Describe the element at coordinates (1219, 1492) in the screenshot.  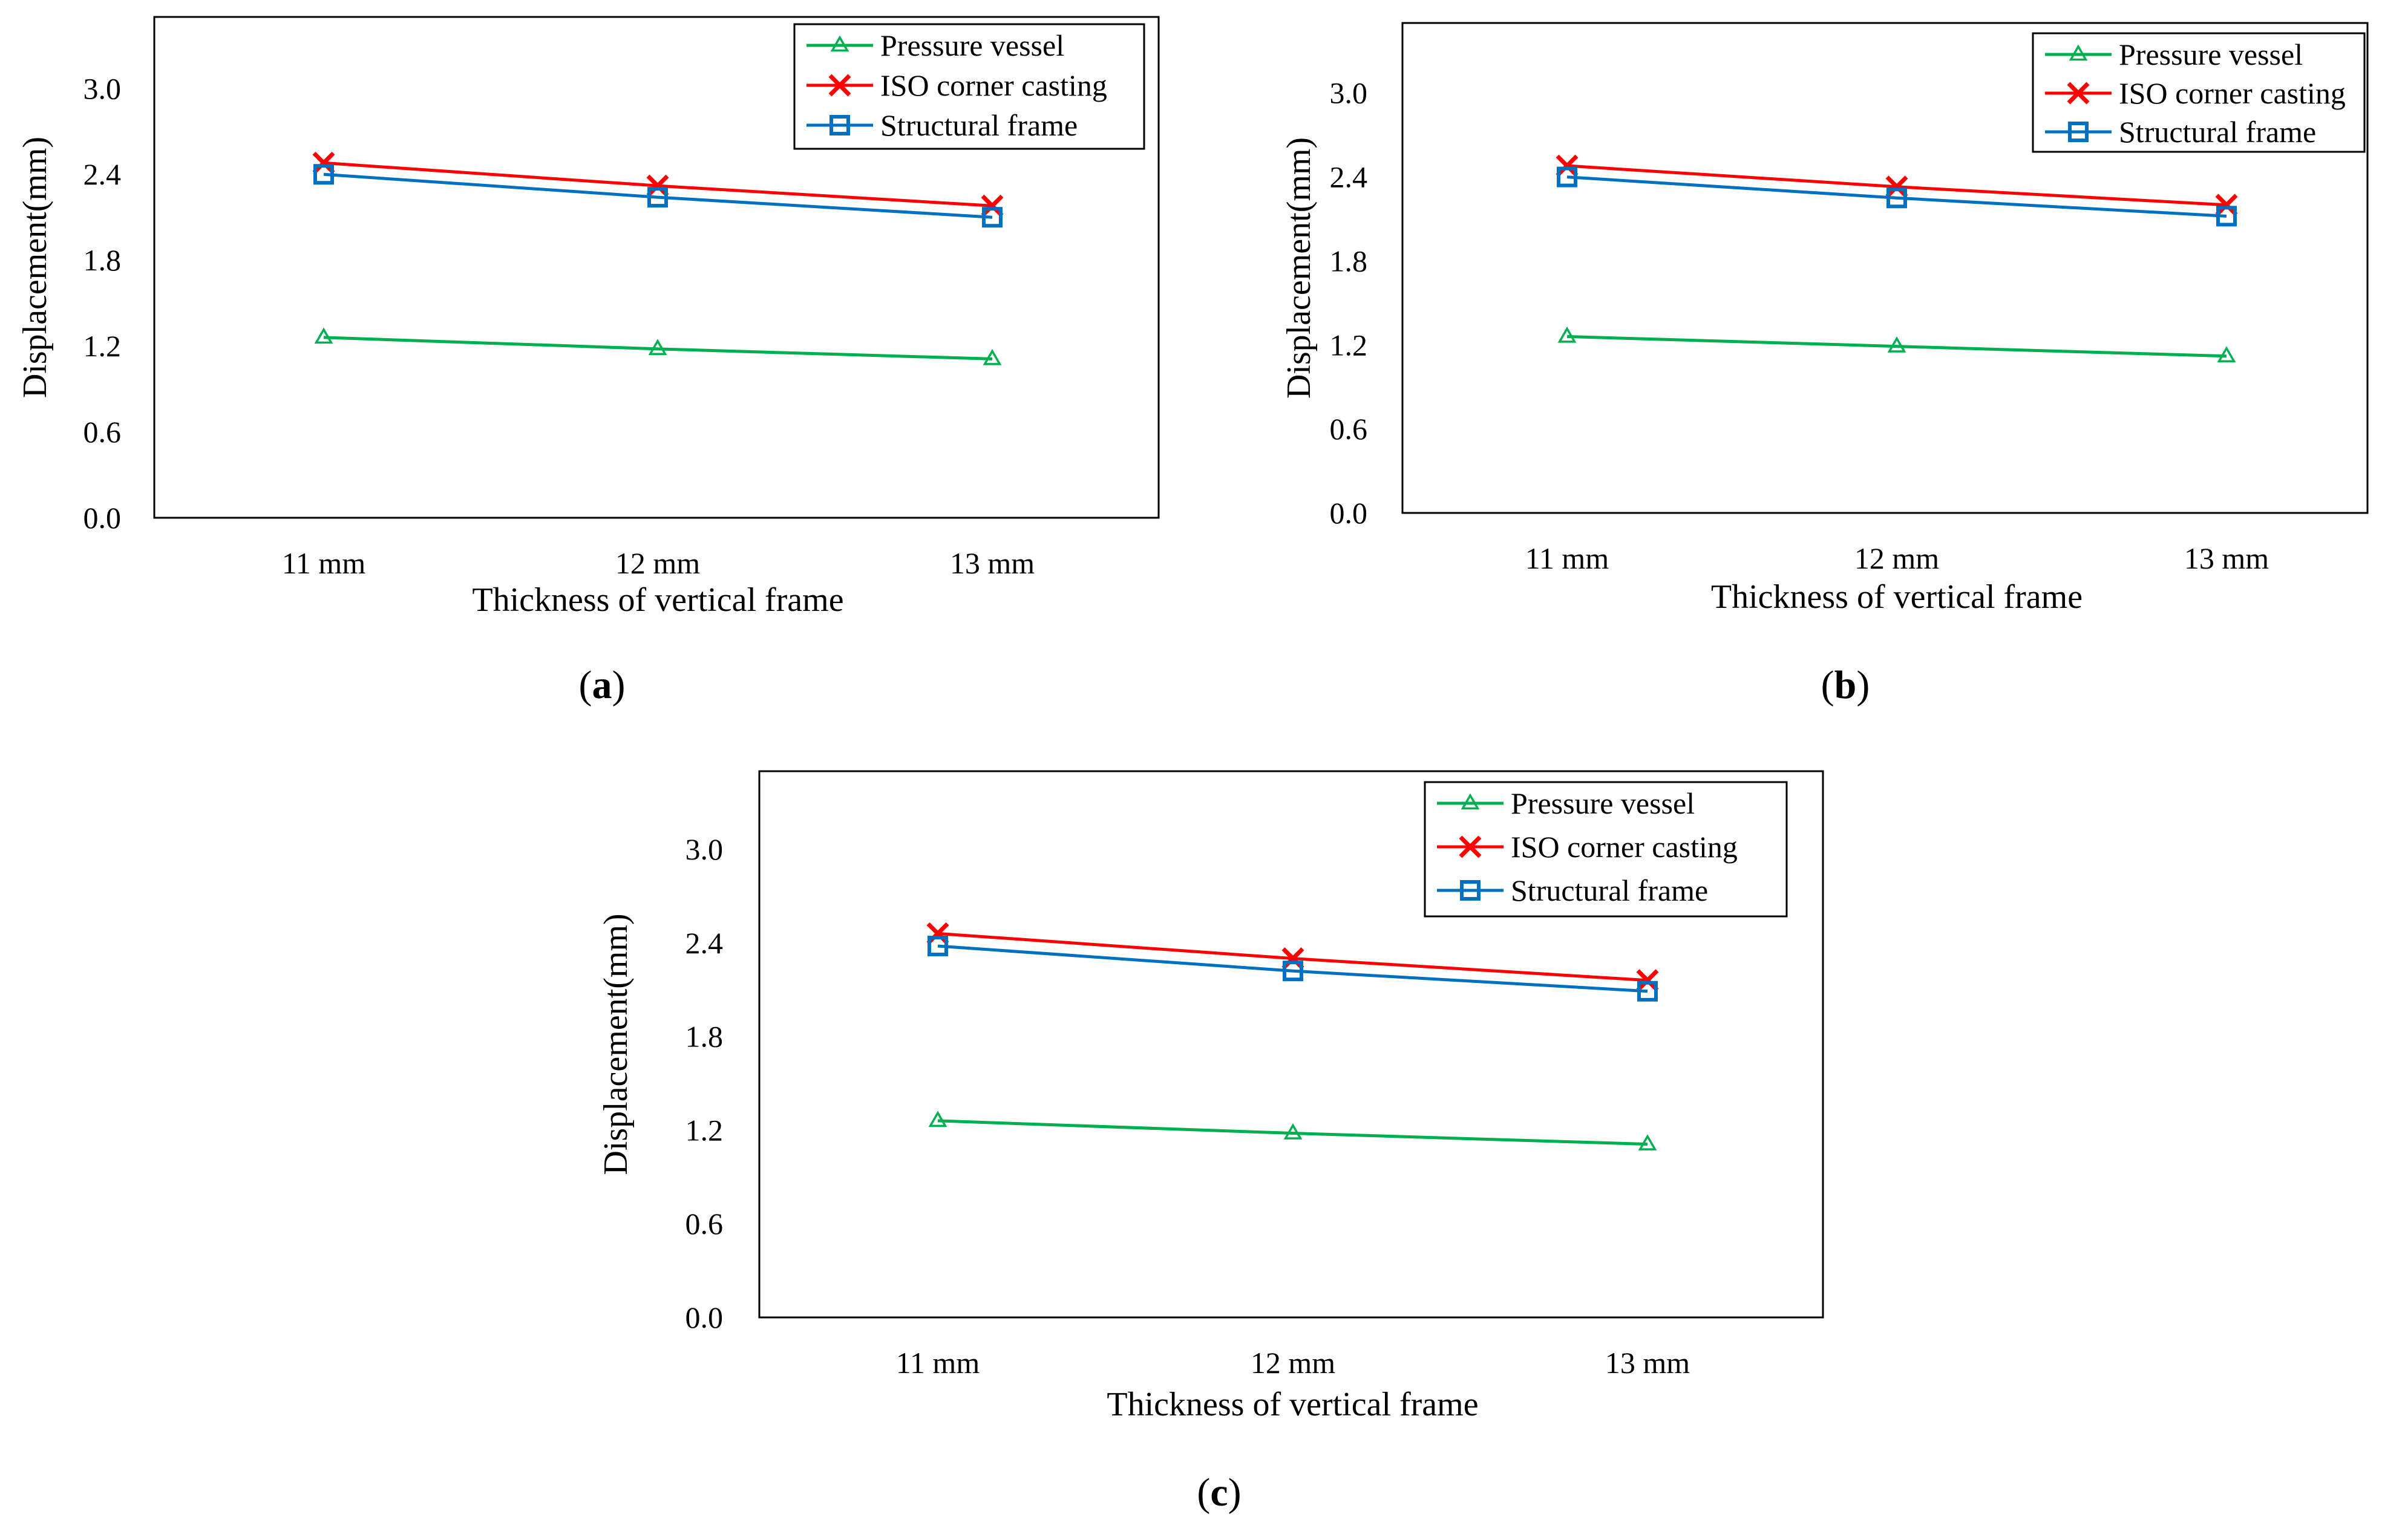
I see `caption-c: (c)` at that location.